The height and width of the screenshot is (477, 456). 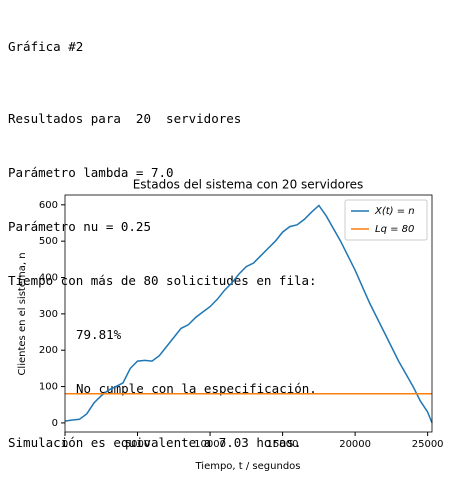 What do you see at coordinates (428, 444) in the screenshot?
I see `x-tick-label: 25000` at bounding box center [428, 444].